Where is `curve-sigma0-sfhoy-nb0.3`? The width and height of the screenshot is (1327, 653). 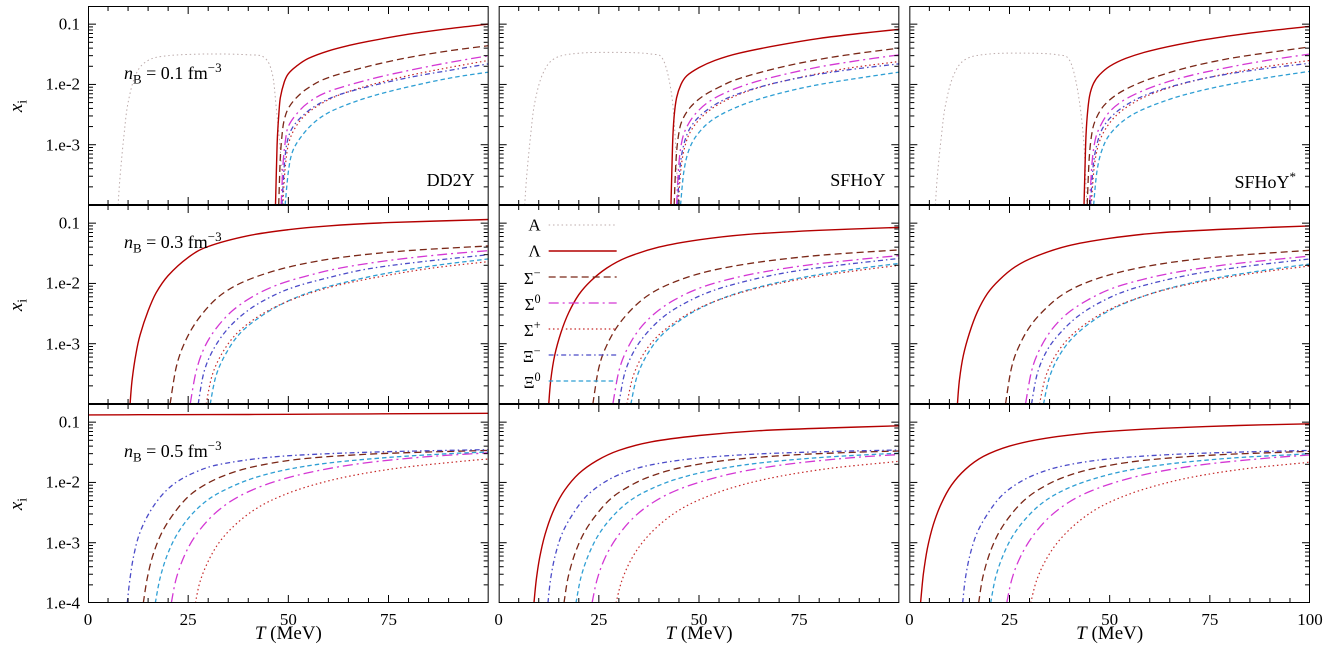
curve-sigma0-sfhoy-nb0.3 is located at coordinates (756, 329).